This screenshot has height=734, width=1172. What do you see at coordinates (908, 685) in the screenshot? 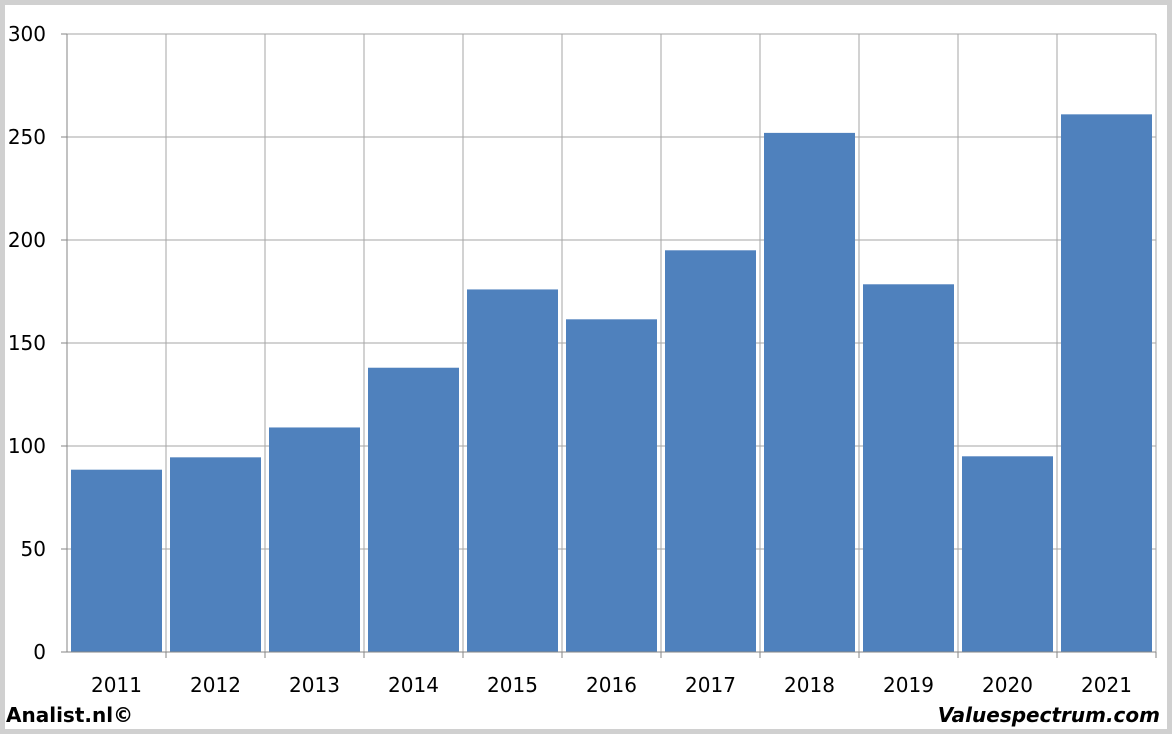
I see `x-tick-label: 2019` at bounding box center [908, 685].